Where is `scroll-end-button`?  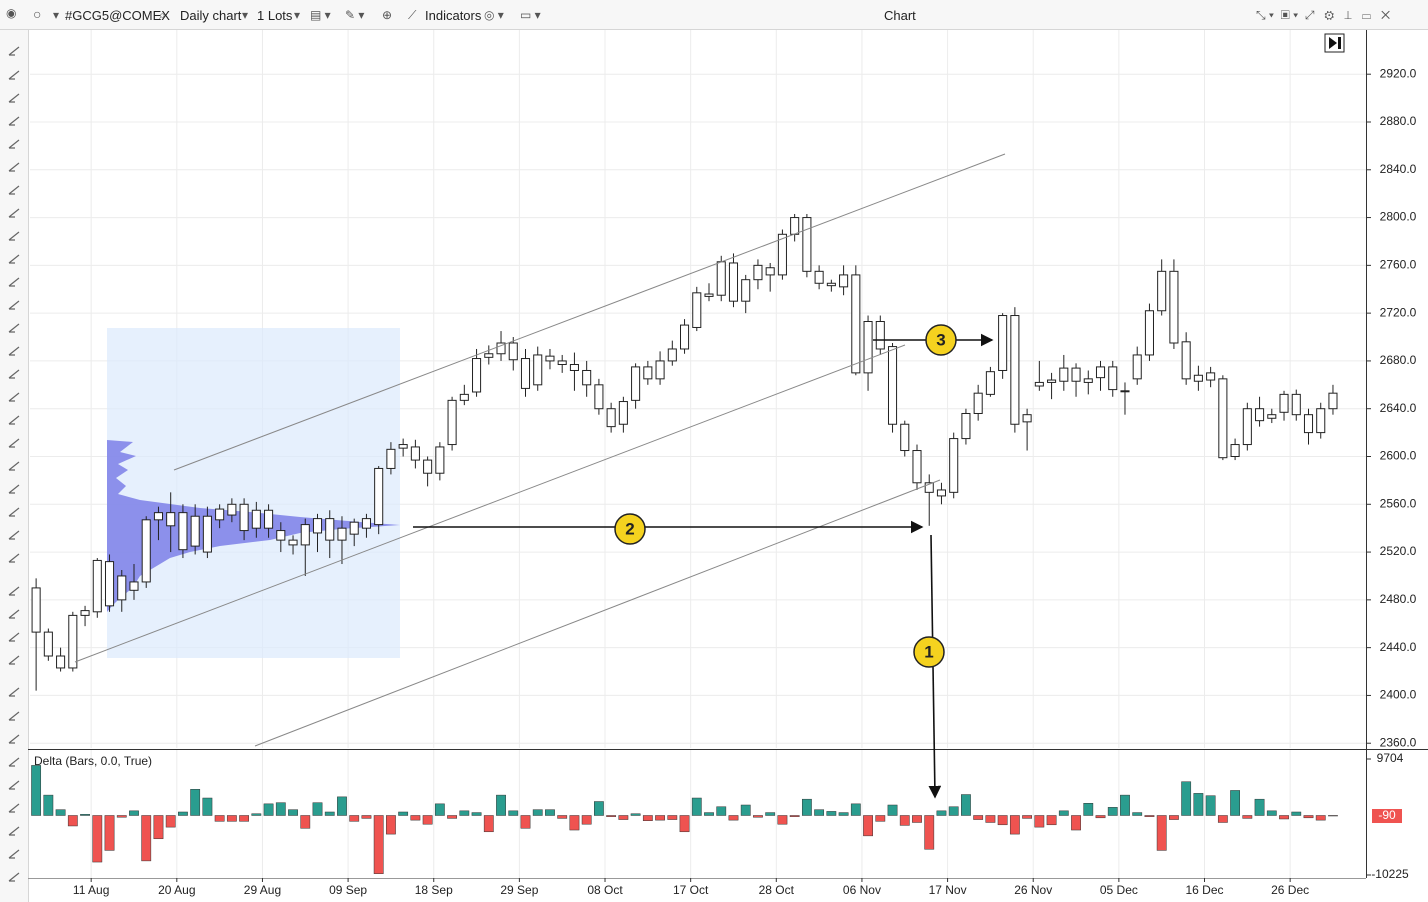
scroll-end-button is located at coordinates (1334, 43).